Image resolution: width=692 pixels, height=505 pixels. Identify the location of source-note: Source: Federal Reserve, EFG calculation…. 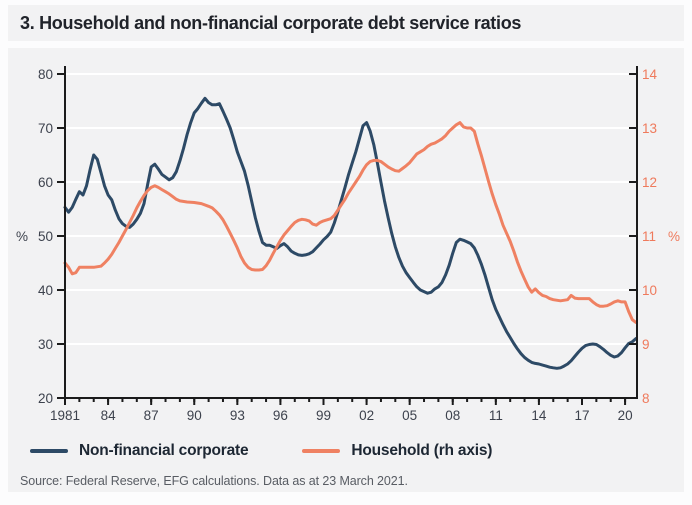
(214, 481).